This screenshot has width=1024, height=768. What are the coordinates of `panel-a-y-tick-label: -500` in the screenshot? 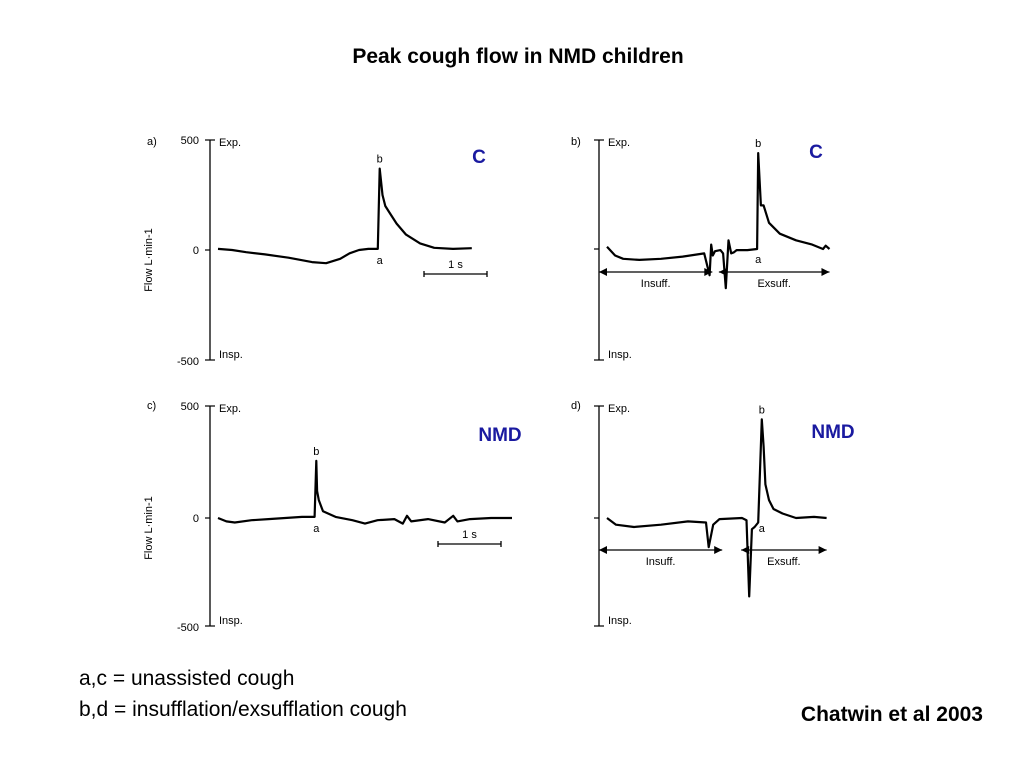 It's located at (188, 362).